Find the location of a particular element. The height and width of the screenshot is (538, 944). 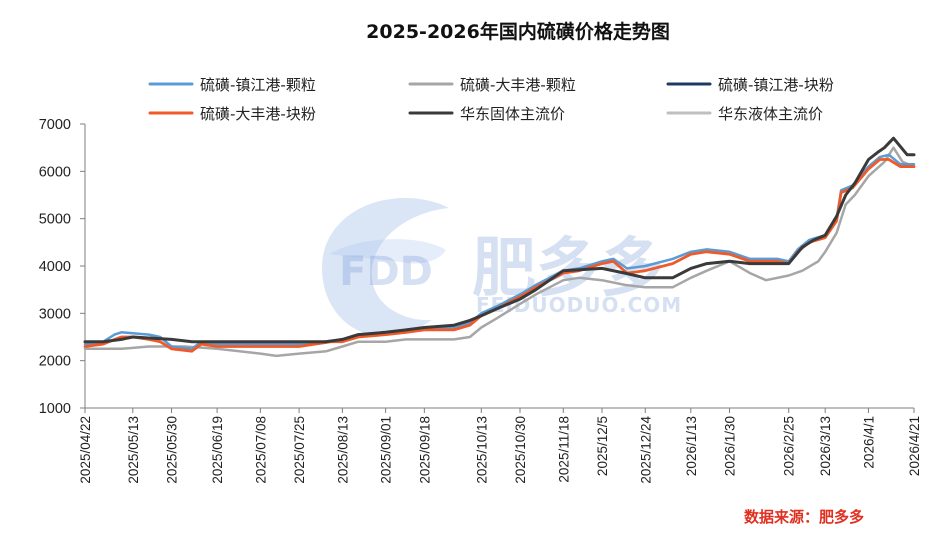

y-tick-label: 3000 is located at coordinates (55, 314).